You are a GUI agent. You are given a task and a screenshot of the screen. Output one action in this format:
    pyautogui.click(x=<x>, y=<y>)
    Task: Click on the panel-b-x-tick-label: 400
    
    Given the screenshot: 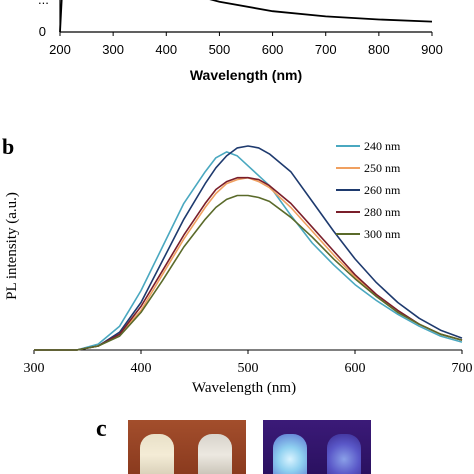 What is the action you would take?
    pyautogui.click(x=141, y=368)
    